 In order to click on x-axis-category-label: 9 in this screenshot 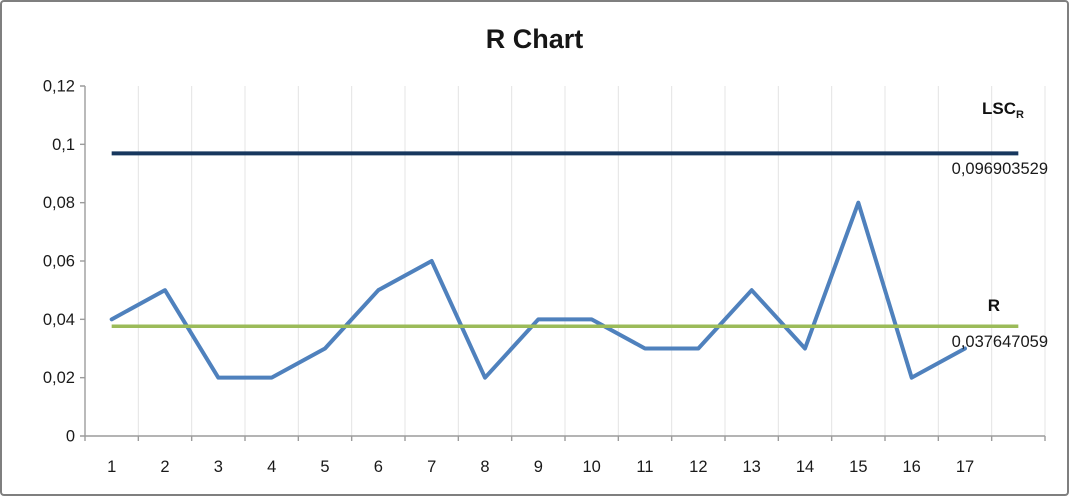, I will do `click(538, 467)`.